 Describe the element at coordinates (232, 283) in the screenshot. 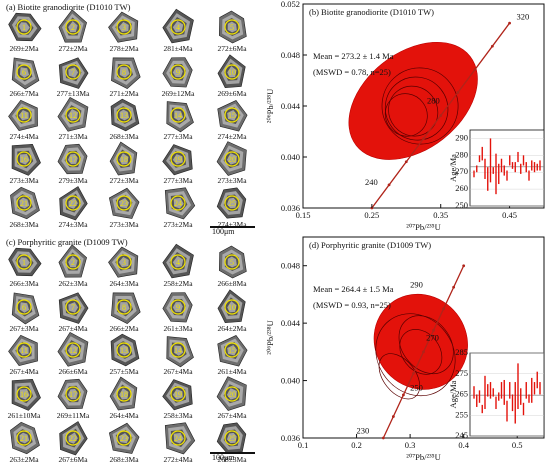

I see `grain-age-label: 266±8Ma` at that location.